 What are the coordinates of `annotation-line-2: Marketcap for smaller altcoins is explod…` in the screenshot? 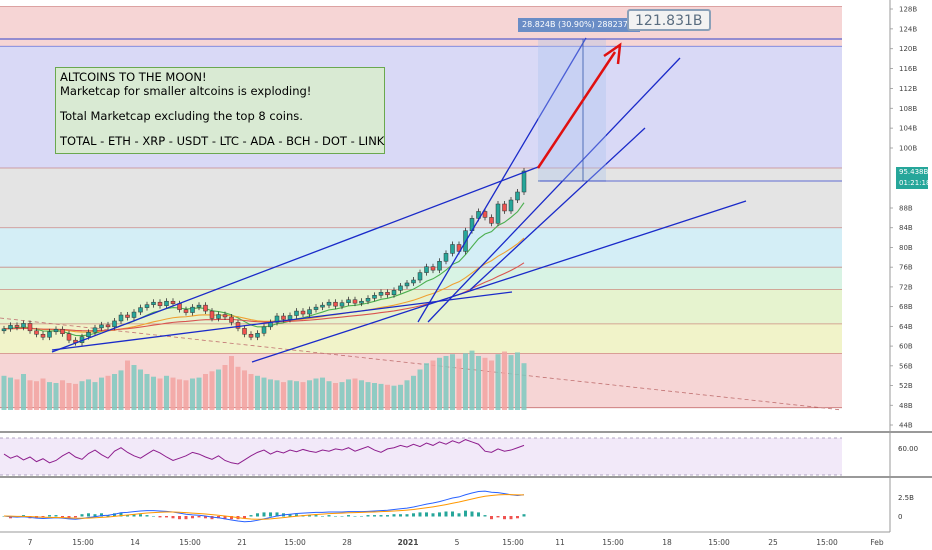 It's located at (186, 91).